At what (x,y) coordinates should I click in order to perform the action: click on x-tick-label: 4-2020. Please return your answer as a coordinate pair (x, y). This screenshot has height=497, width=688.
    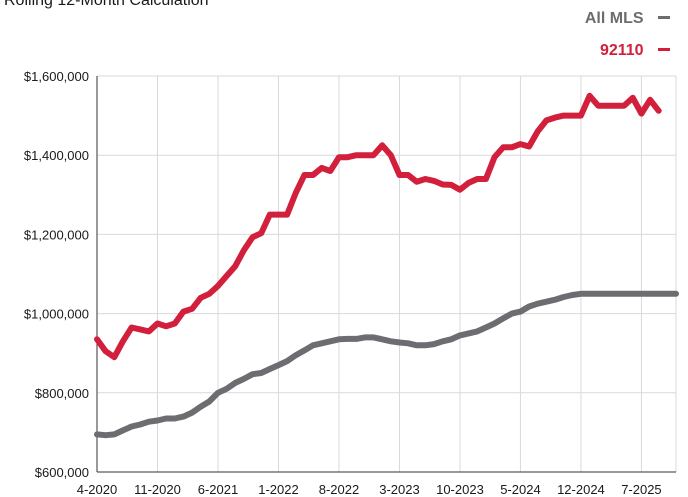
    Looking at the image, I should click on (97, 489).